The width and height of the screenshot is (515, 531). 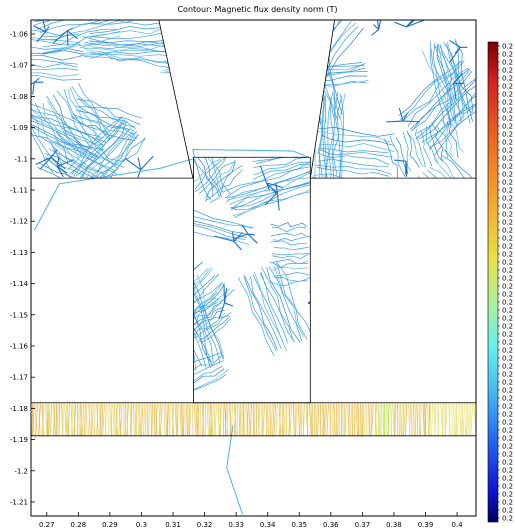 I want to click on y-tick-label: -1.15, so click(x=19, y=315).